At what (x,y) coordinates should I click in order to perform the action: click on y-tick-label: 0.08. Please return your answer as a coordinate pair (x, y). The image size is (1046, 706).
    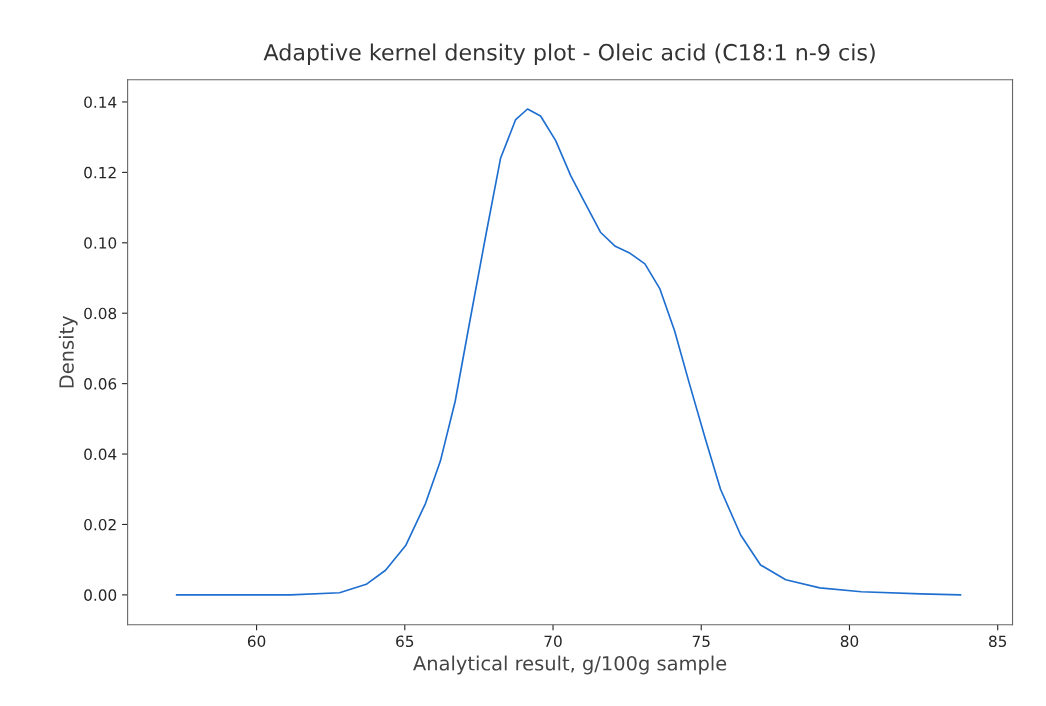
    Looking at the image, I should click on (100, 313).